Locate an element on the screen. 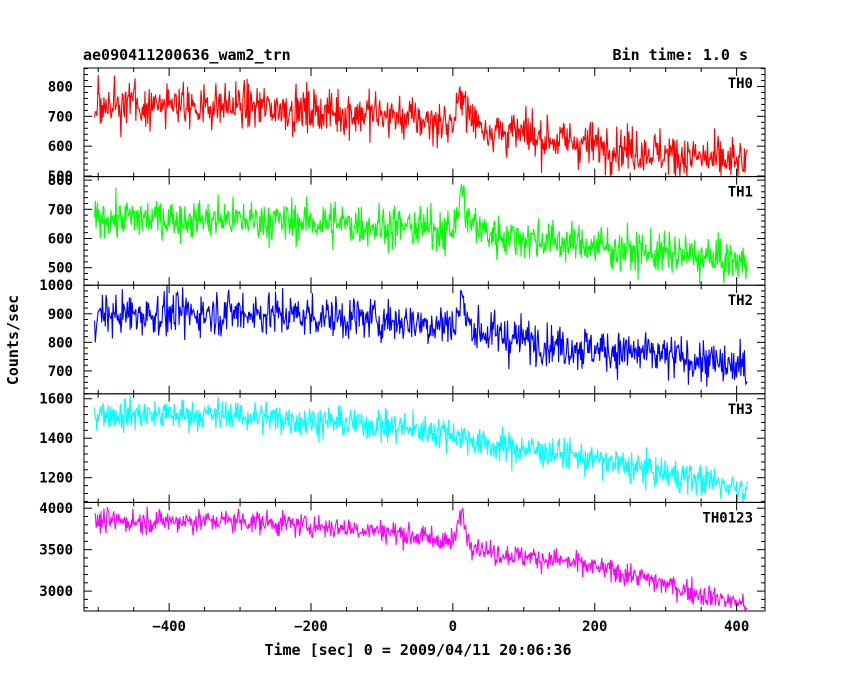 This screenshot has width=850, height=680. panel-frame is located at coordinates (424, 556).